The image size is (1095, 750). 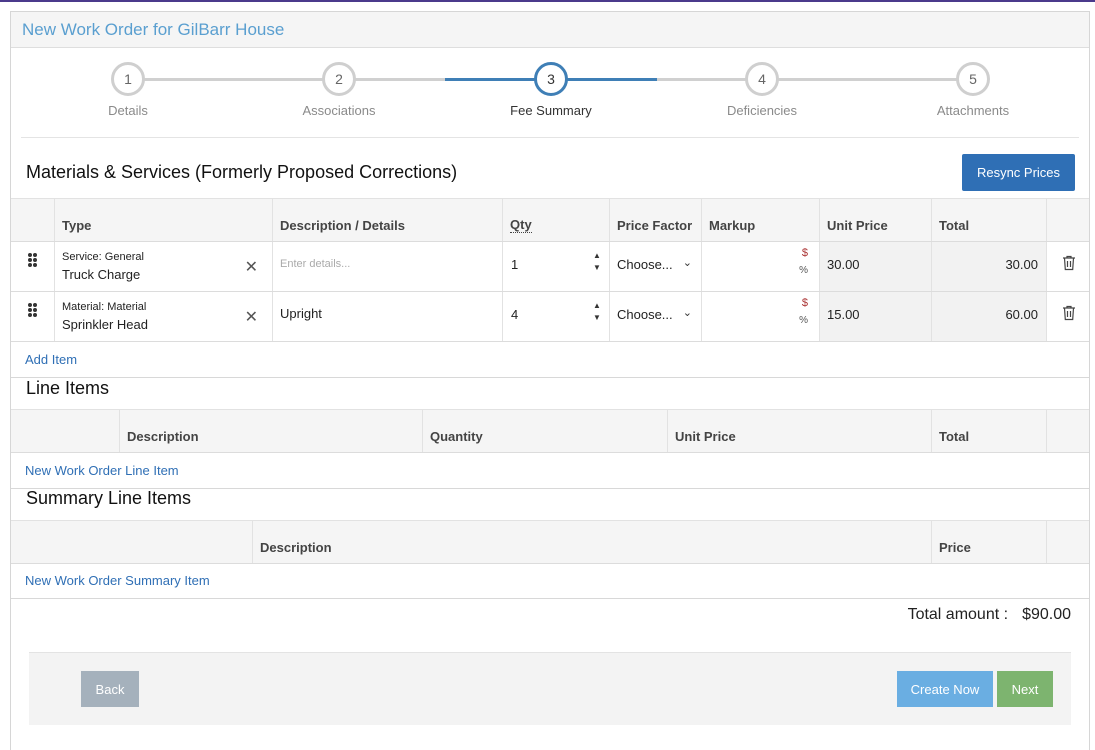 What do you see at coordinates (988, 316) in the screenshot?
I see `total-cell: 60.00` at bounding box center [988, 316].